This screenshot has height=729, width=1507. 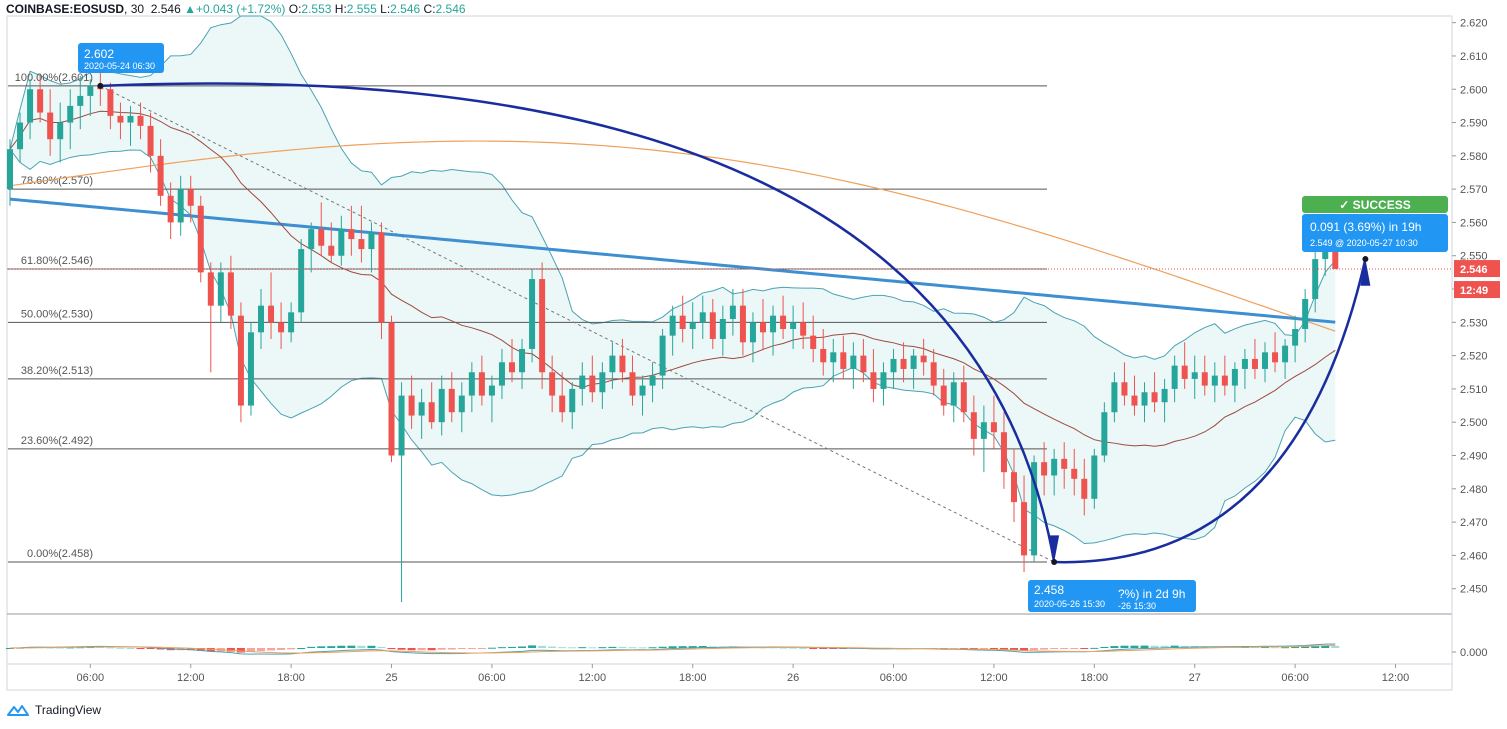 I want to click on high-label-value: 2.602, so click(x=99, y=54).